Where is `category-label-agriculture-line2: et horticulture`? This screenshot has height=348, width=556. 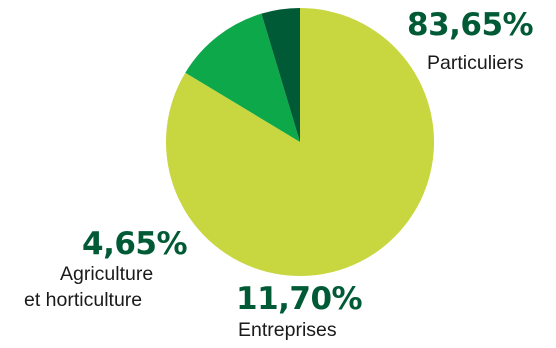
category-label-agriculture-line2: et horticulture is located at coordinates (83, 300).